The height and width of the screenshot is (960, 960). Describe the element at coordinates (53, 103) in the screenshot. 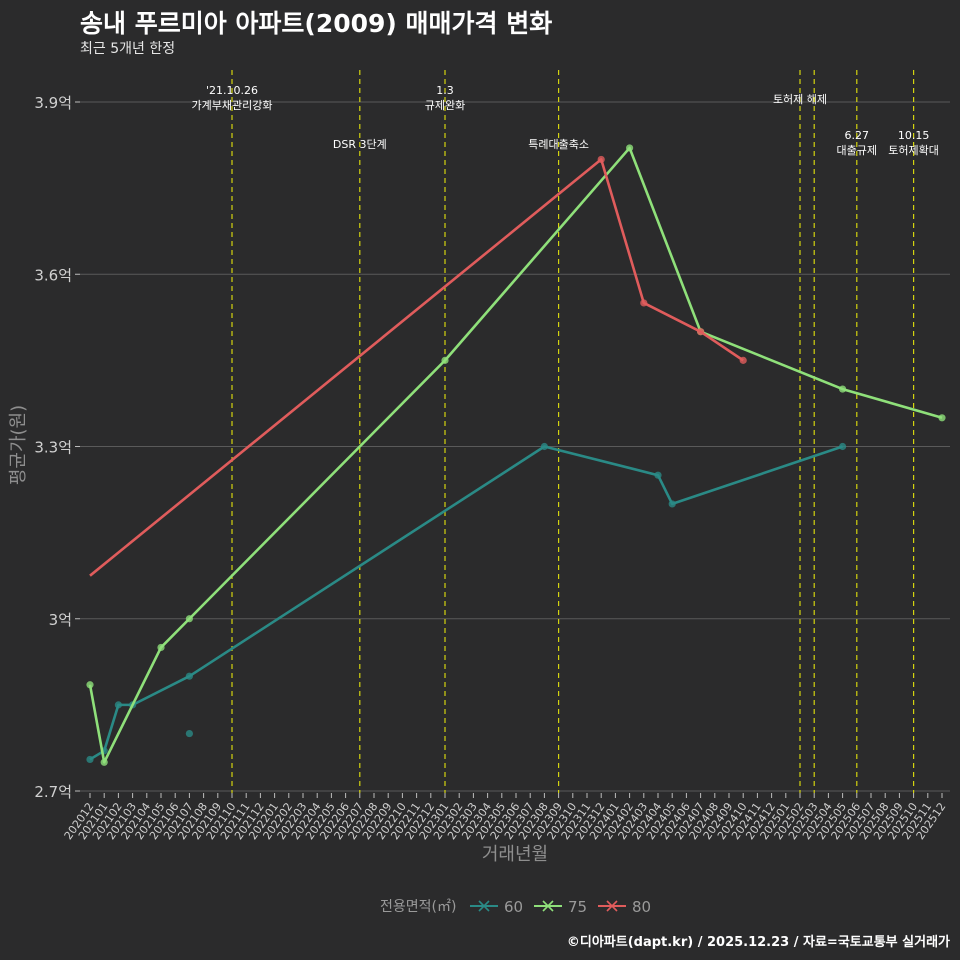

I see `y-tick-label: 3.9억` at that location.